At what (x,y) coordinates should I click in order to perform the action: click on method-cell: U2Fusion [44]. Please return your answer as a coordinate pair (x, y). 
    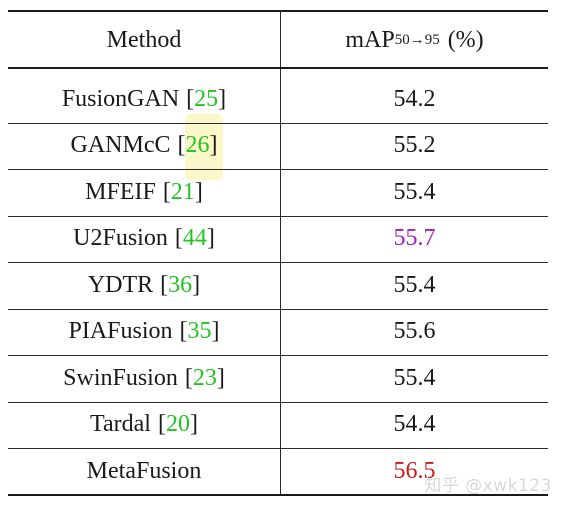
    Looking at the image, I should click on (144, 239).